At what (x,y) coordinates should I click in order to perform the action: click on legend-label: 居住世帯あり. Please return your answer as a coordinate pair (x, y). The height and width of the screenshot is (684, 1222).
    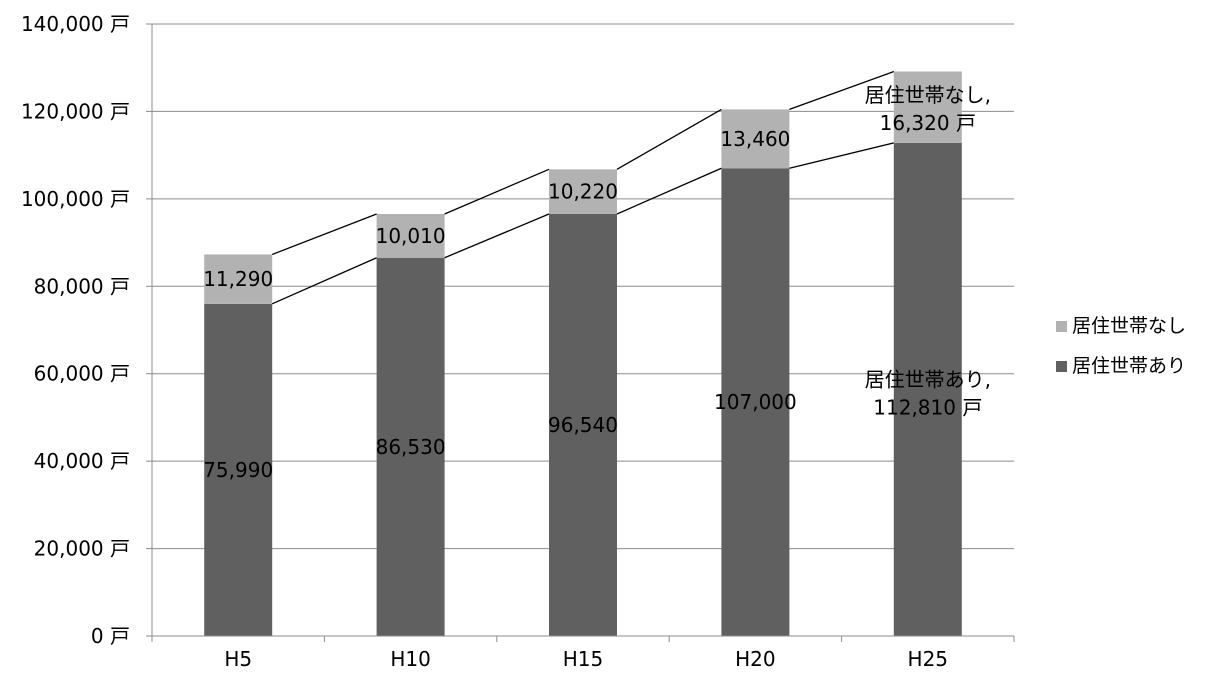
    Looking at the image, I should click on (1129, 366).